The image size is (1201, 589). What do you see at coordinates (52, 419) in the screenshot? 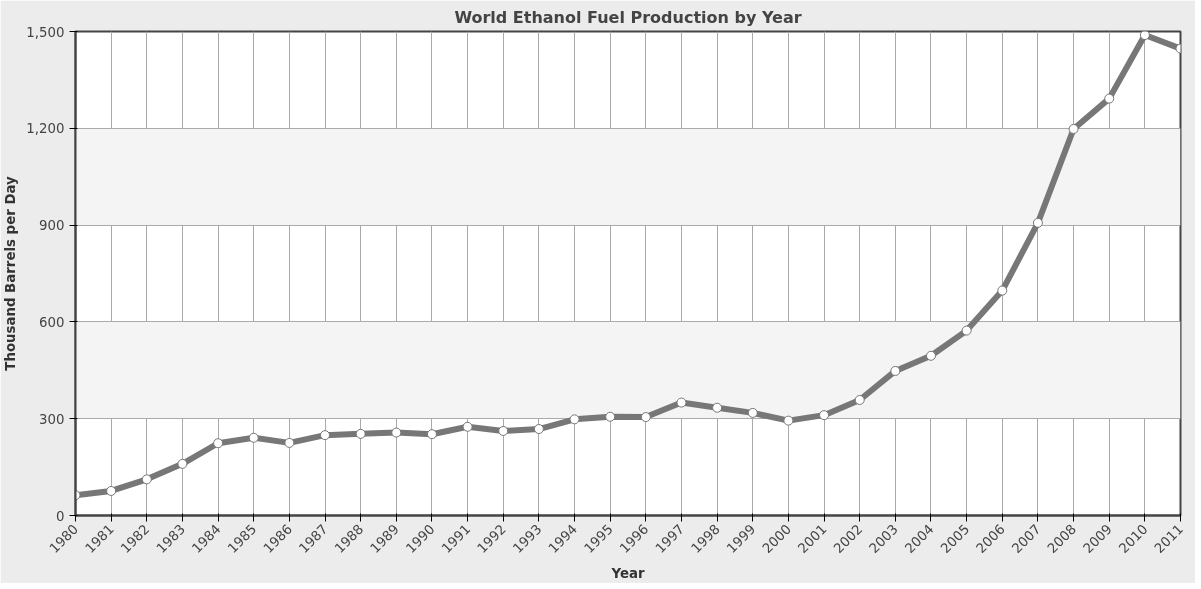
I see `y-tick-label: 300` at bounding box center [52, 419].